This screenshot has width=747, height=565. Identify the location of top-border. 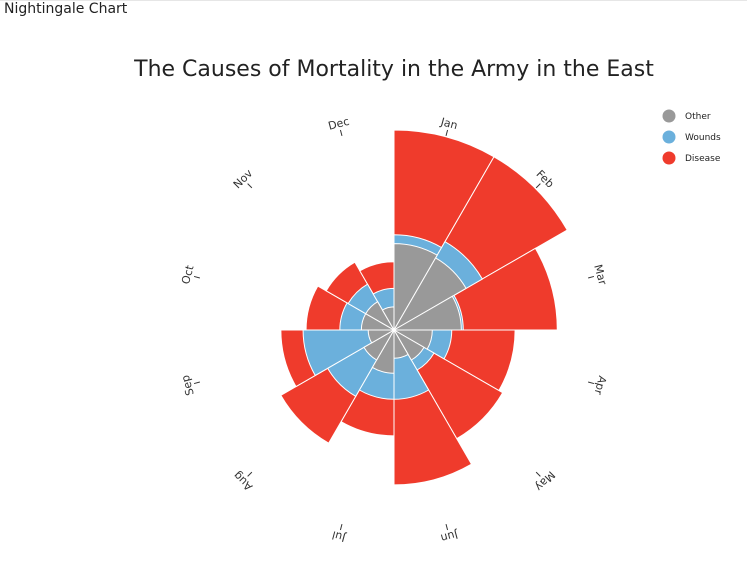
(373, 0).